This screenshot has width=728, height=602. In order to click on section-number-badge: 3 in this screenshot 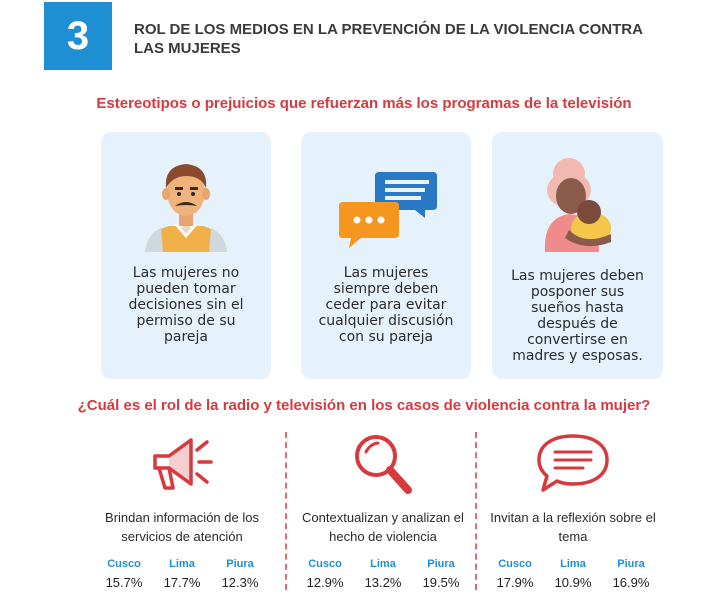, I will do `click(78, 36)`.